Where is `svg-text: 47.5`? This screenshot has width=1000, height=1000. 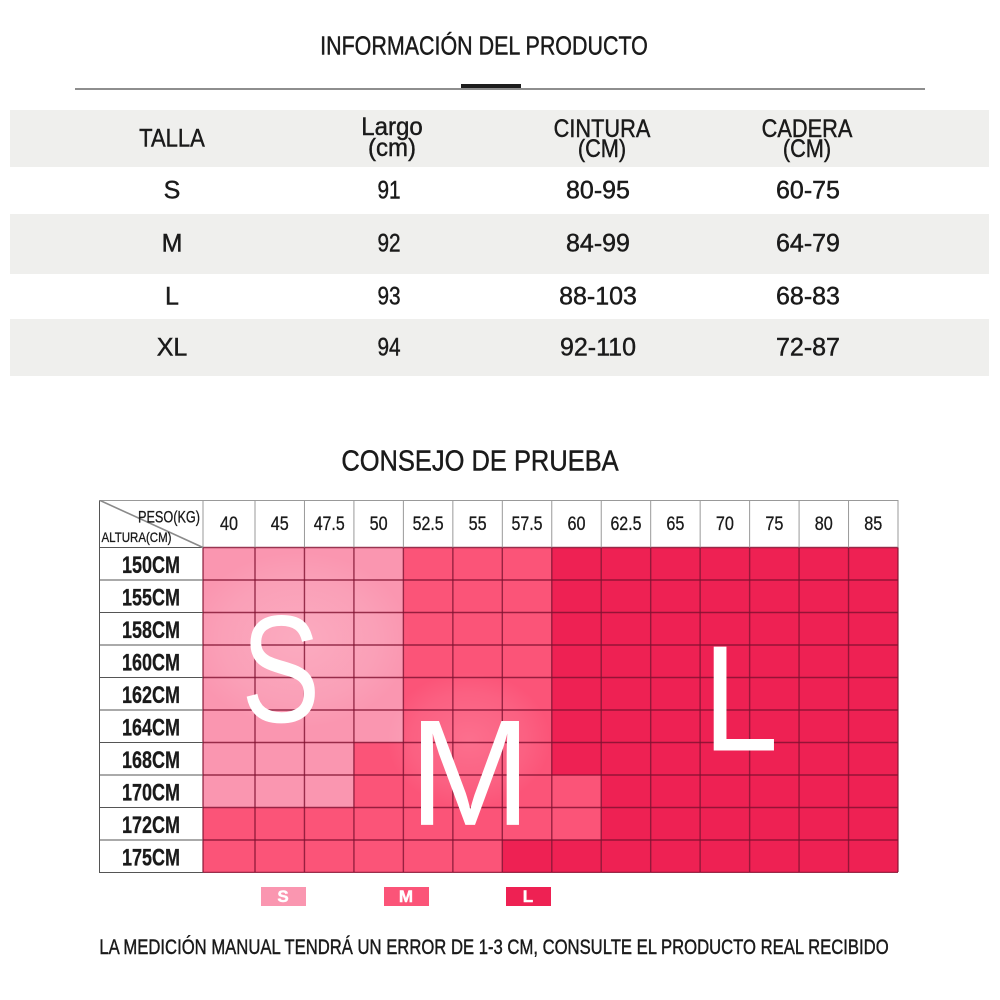 svg-text: 47.5 is located at coordinates (329, 524).